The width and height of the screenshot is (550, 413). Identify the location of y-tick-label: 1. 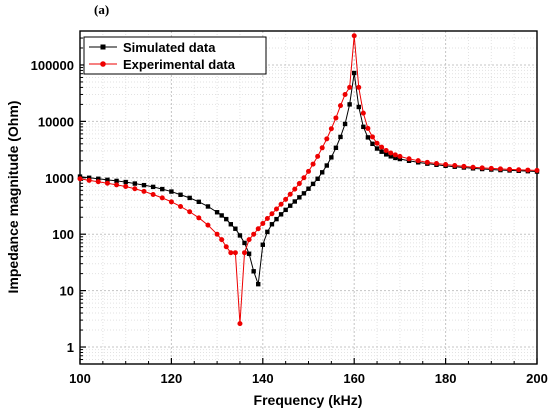
(70, 347).